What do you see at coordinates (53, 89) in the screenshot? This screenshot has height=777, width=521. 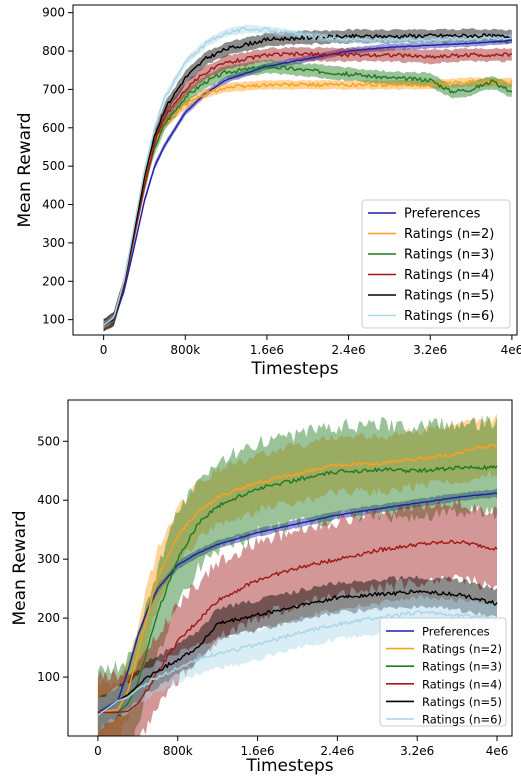 I see `y-tick-label: 700` at bounding box center [53, 89].